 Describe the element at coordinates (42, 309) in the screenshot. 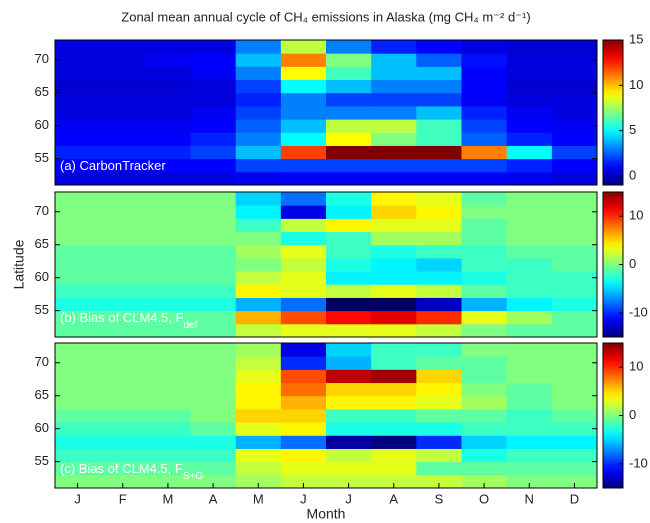

I see `y-tick-label: 55` at that location.